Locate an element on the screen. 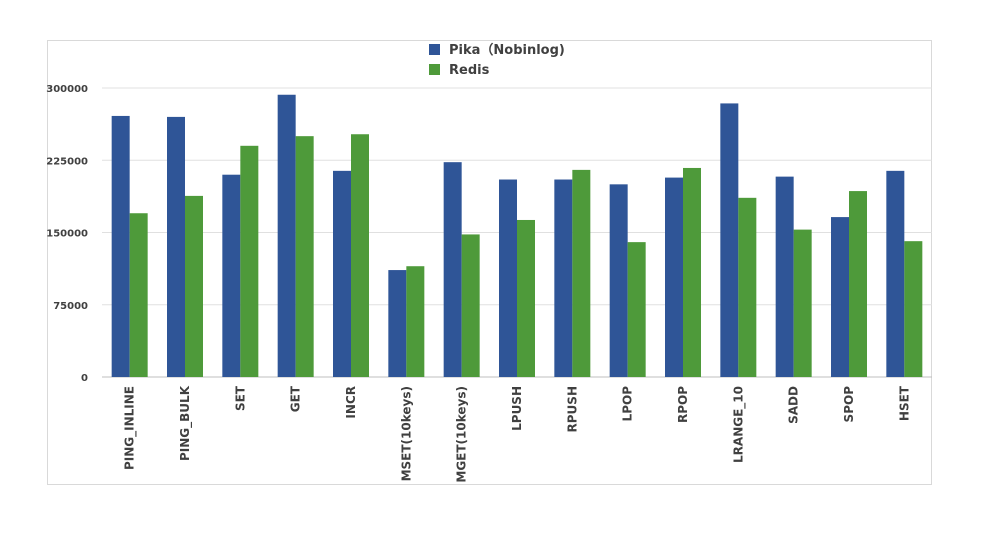 This screenshot has height=538, width=986. legend-label: Pika（Nobinlog) is located at coordinates (507, 50).